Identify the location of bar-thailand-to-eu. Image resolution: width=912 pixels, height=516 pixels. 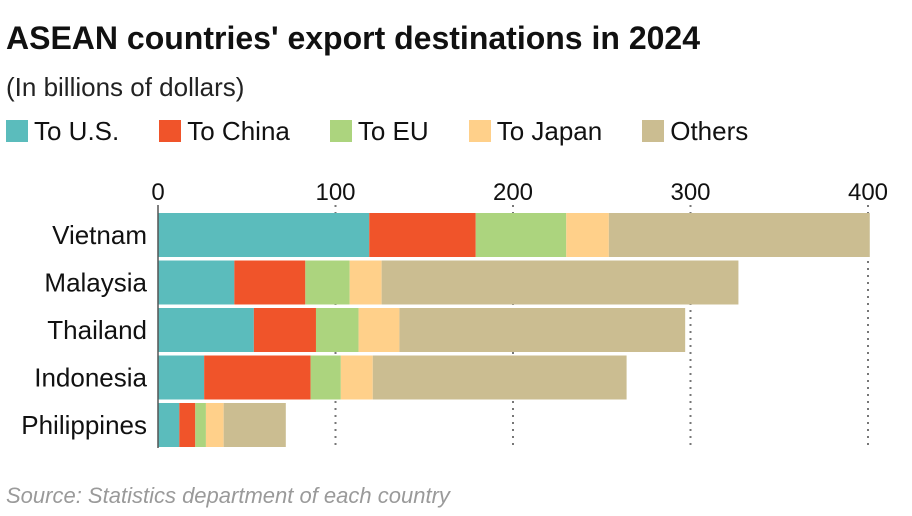
(337, 330).